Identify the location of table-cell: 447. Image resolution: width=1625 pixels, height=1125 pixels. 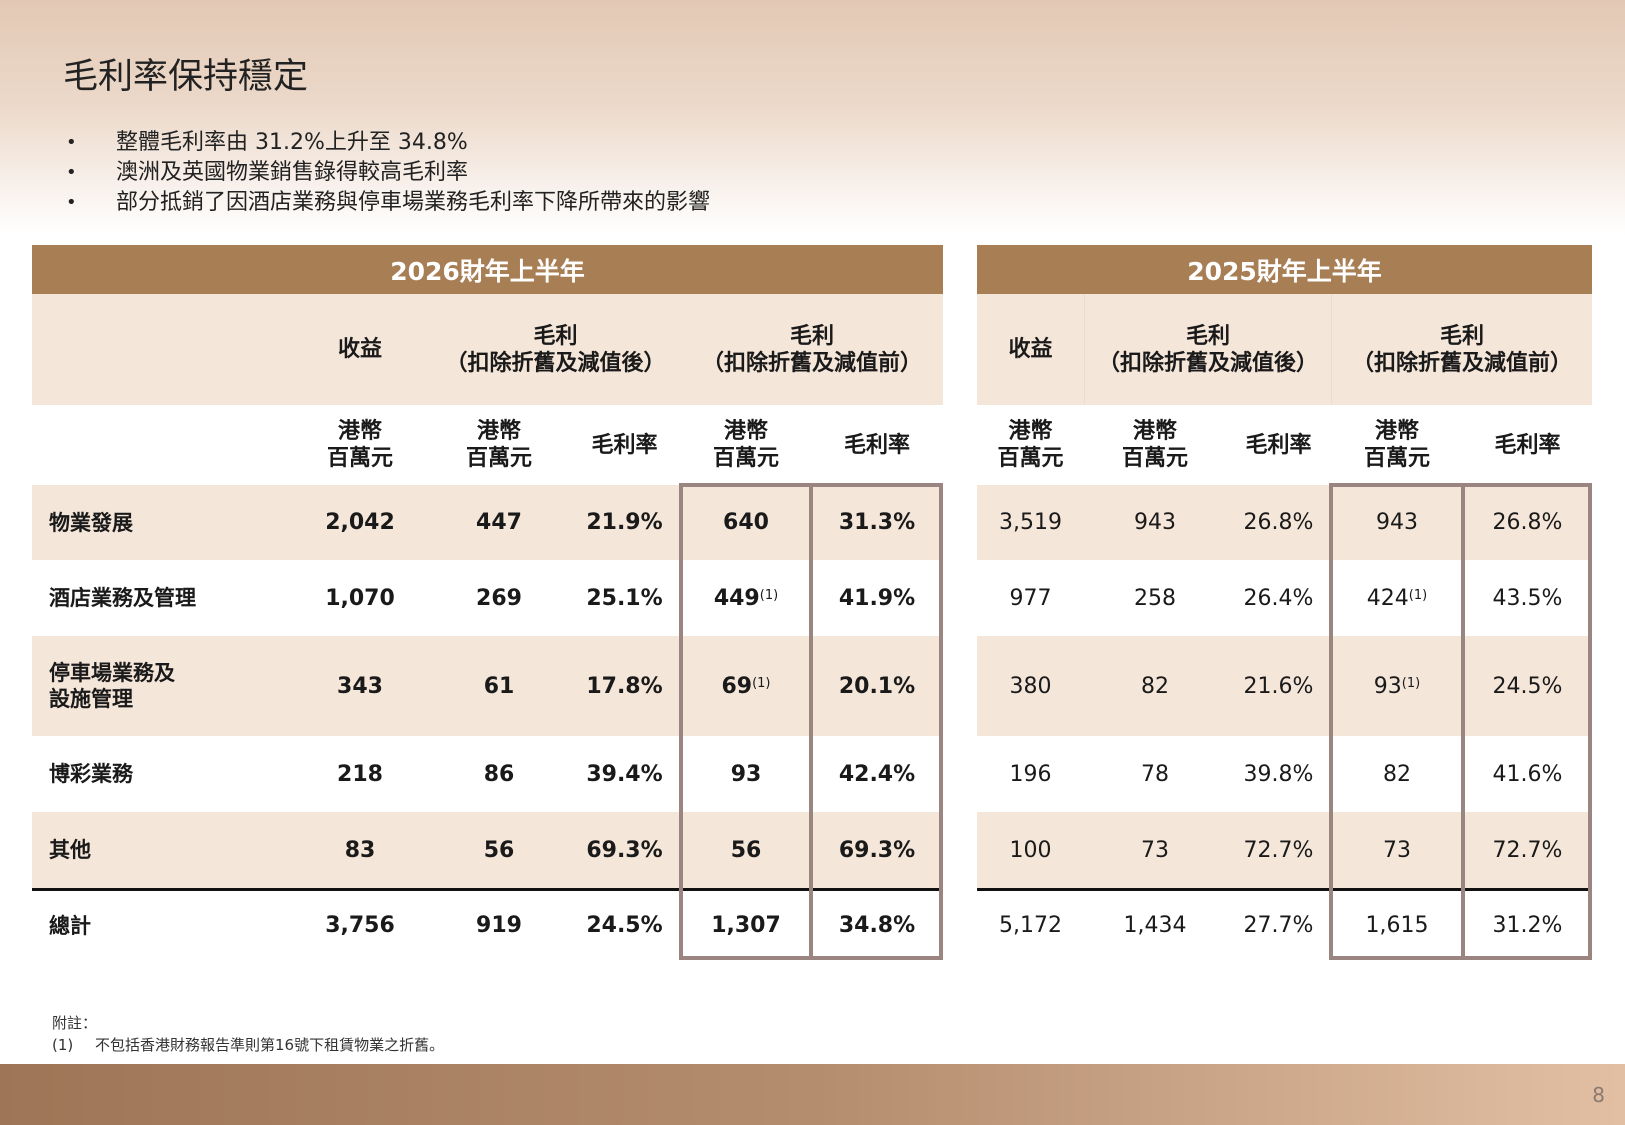
(499, 522).